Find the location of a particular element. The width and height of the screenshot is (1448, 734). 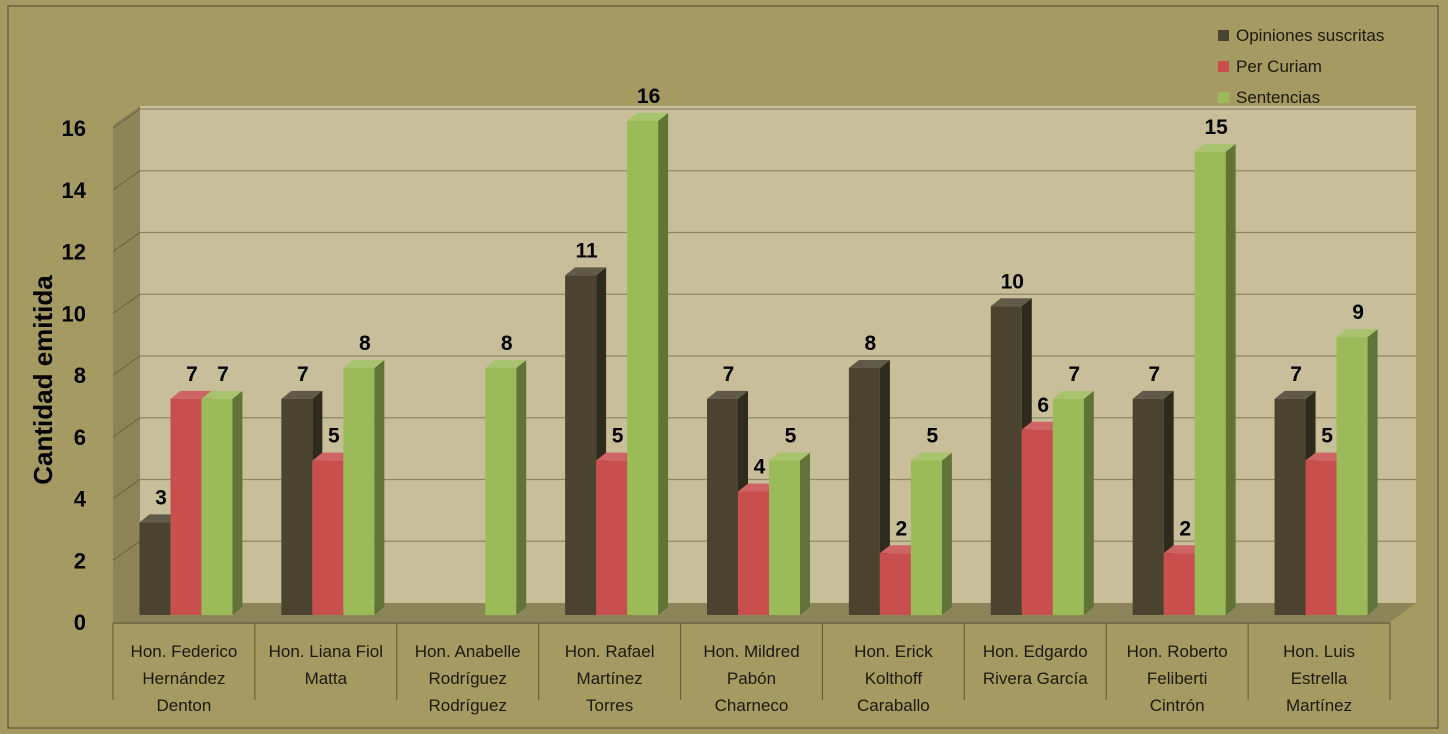

legend-item: Sentencias is located at coordinates (1269, 97).